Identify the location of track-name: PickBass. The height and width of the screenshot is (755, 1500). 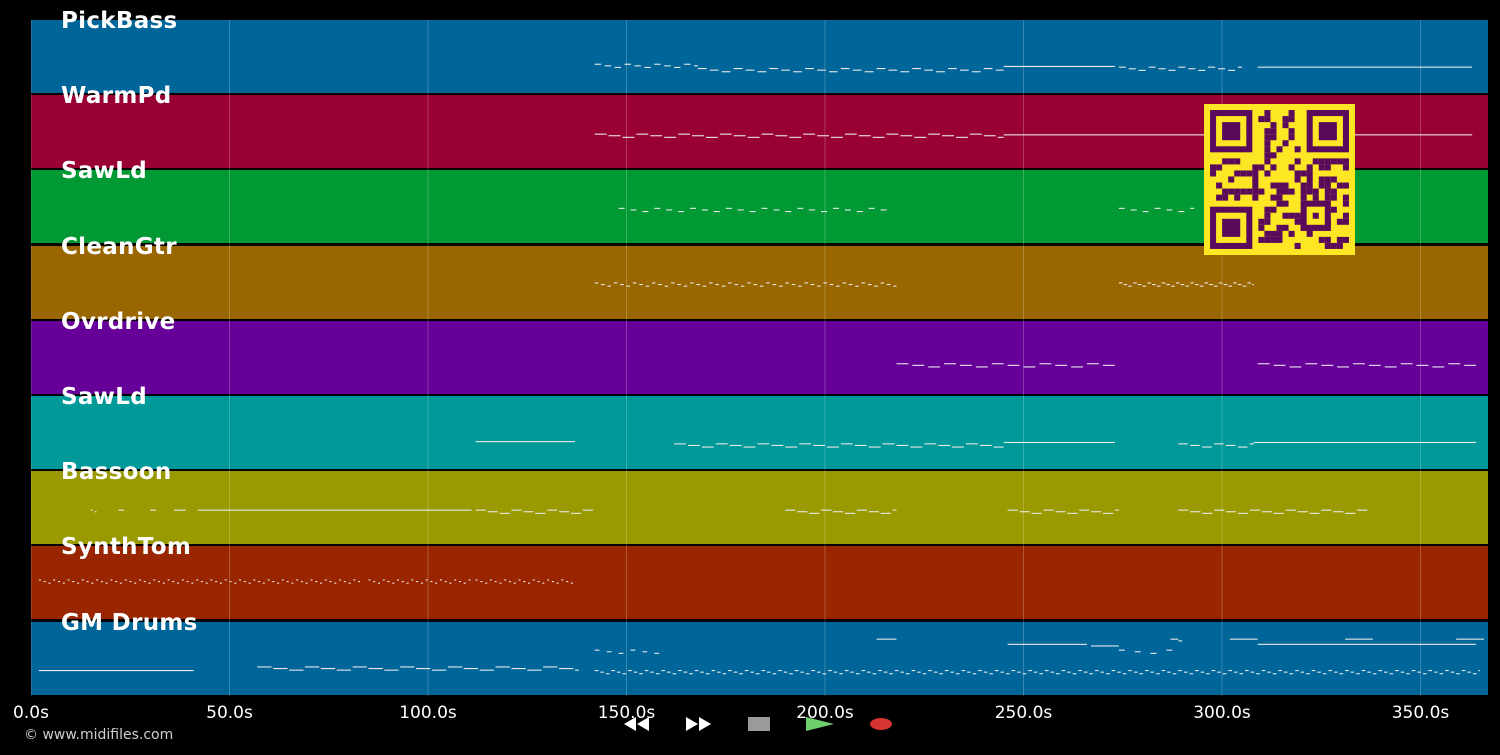
(119, 21).